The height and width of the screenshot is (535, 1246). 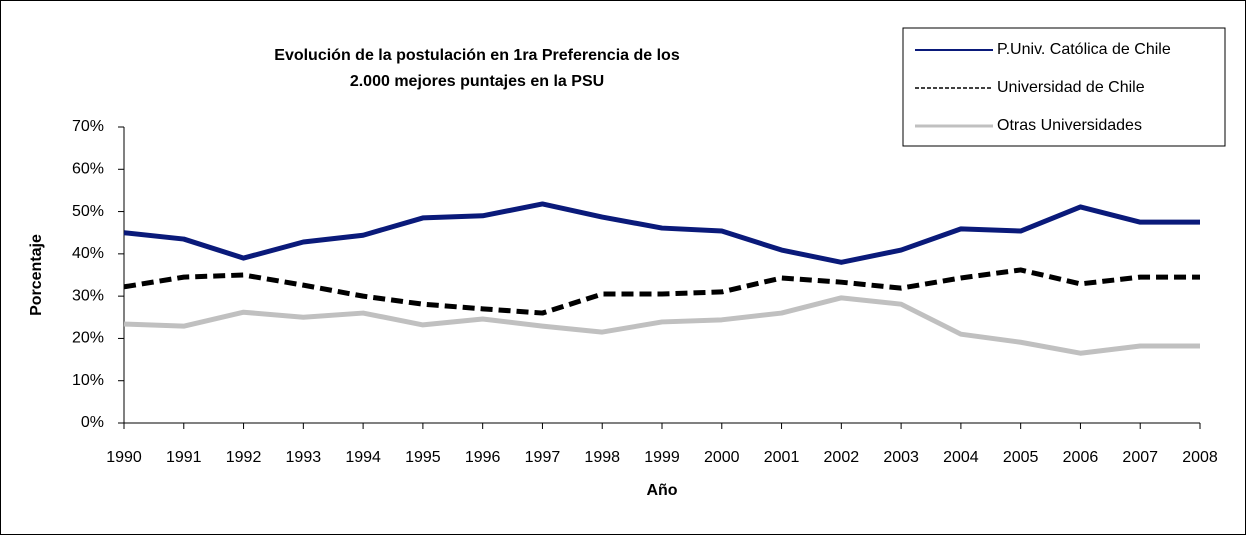 What do you see at coordinates (1200, 457) in the screenshot?
I see `x-tick-label: 2008` at bounding box center [1200, 457].